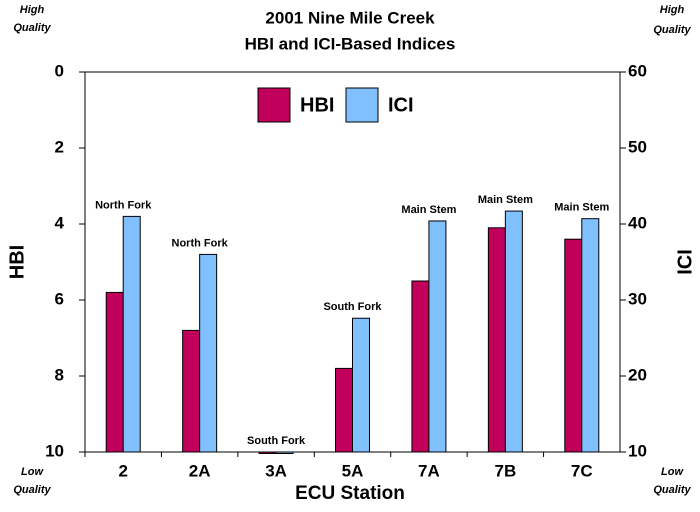 This screenshot has width=700, height=512. Describe the element at coordinates (353, 470) in the screenshot. I see `x-tick-label: 5A` at that location.